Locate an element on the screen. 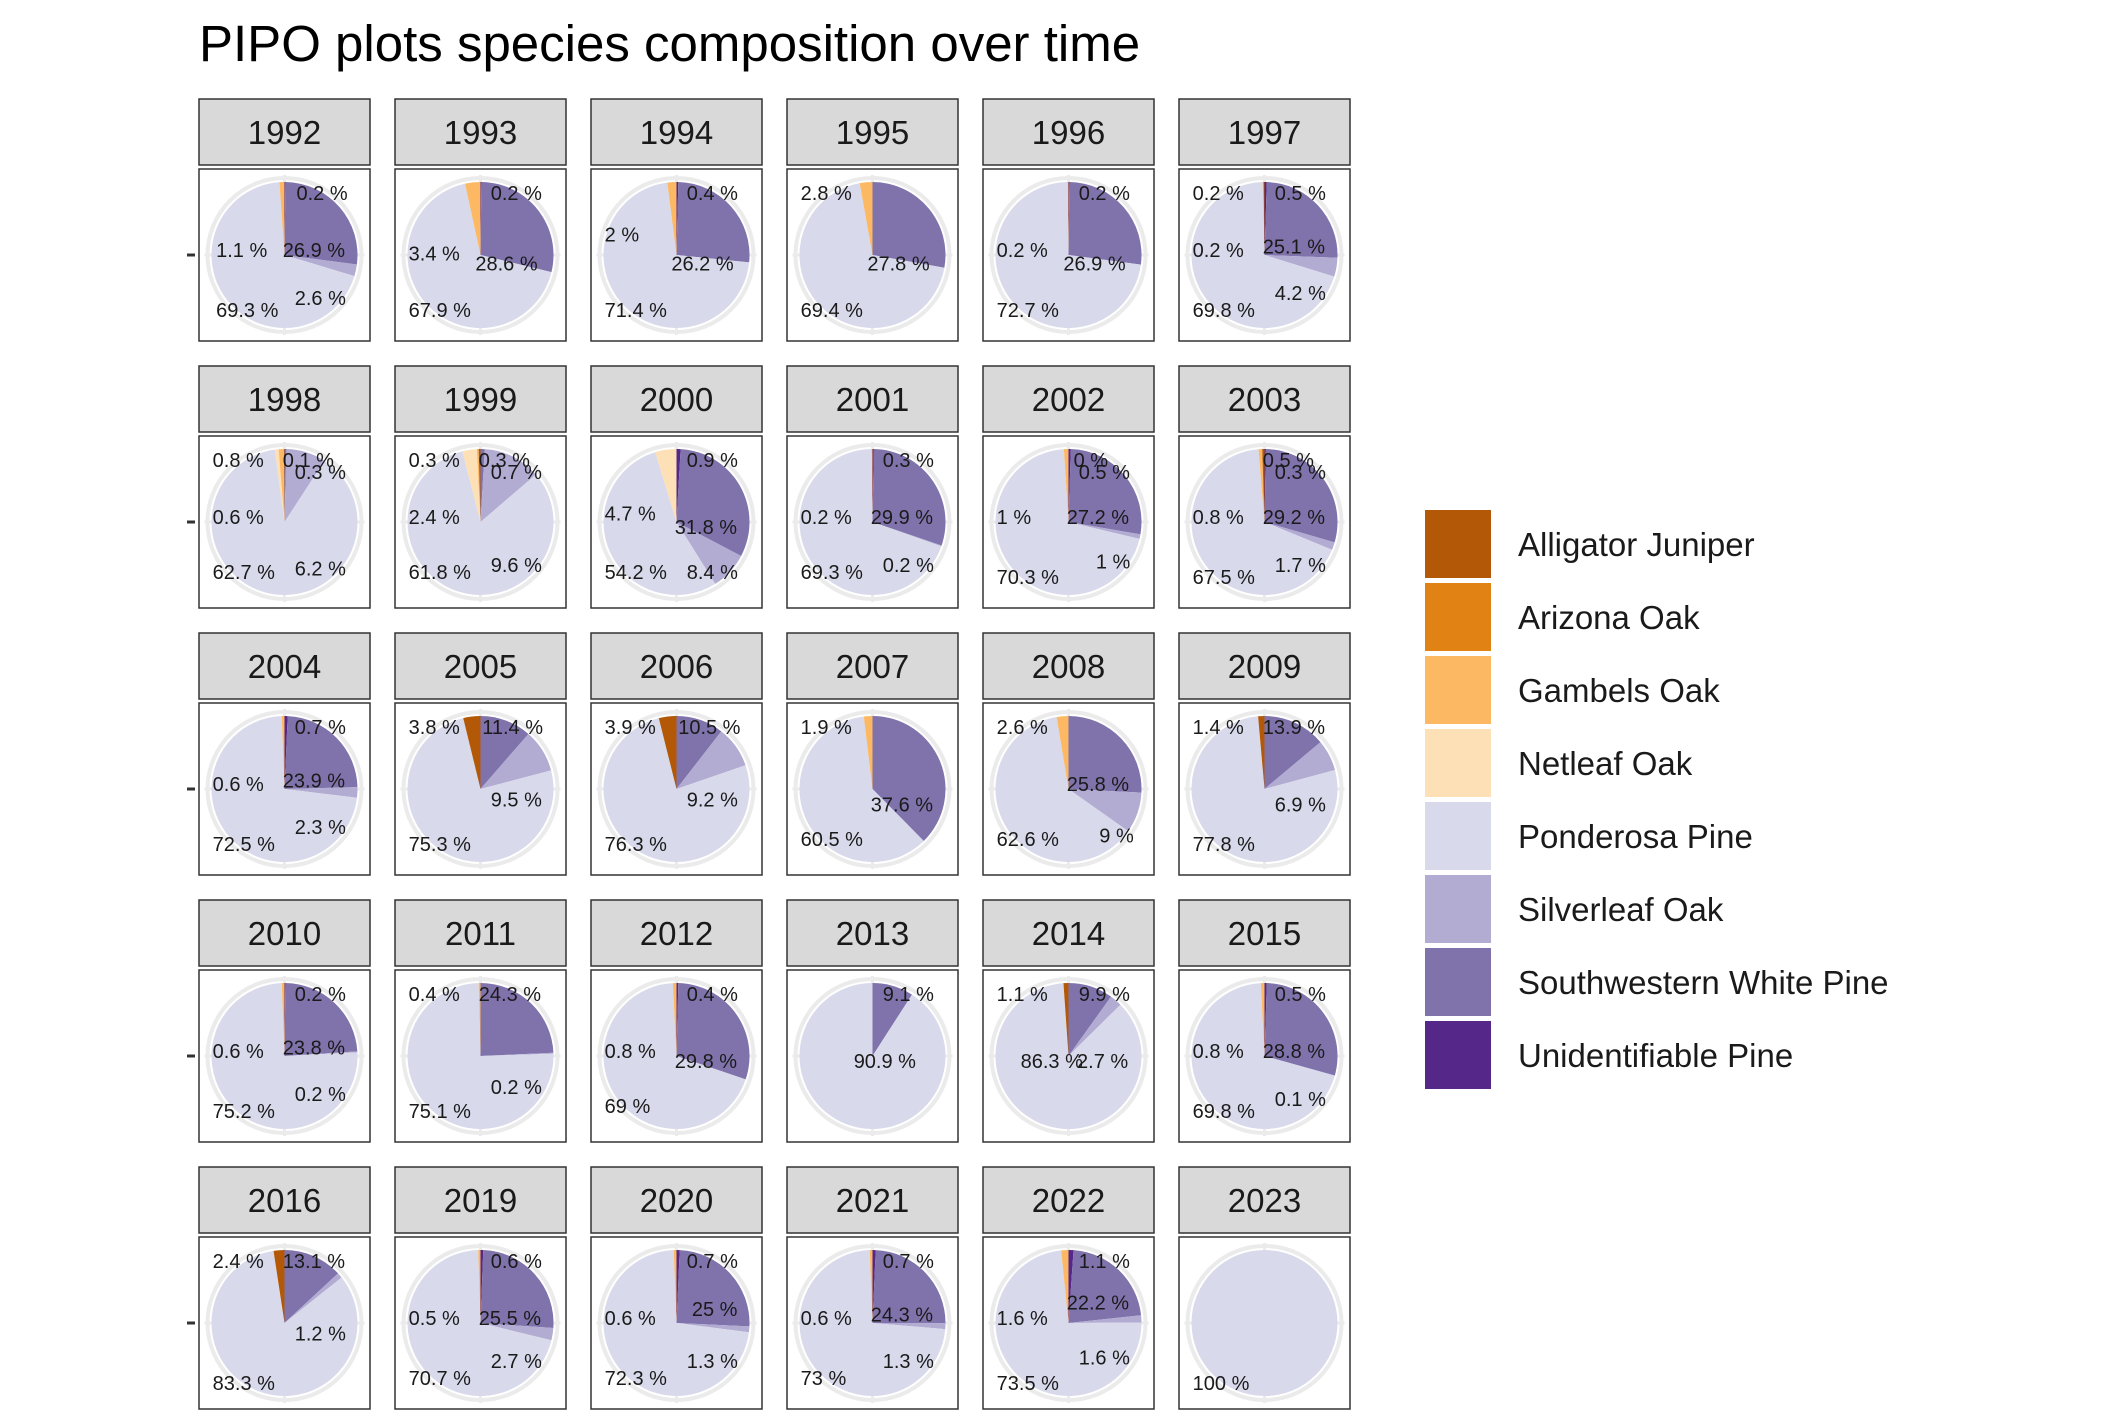 The width and height of the screenshot is (2115, 1428). panel-2013: 2013 90.9 % 9.1 % is located at coordinates (872, 1021).